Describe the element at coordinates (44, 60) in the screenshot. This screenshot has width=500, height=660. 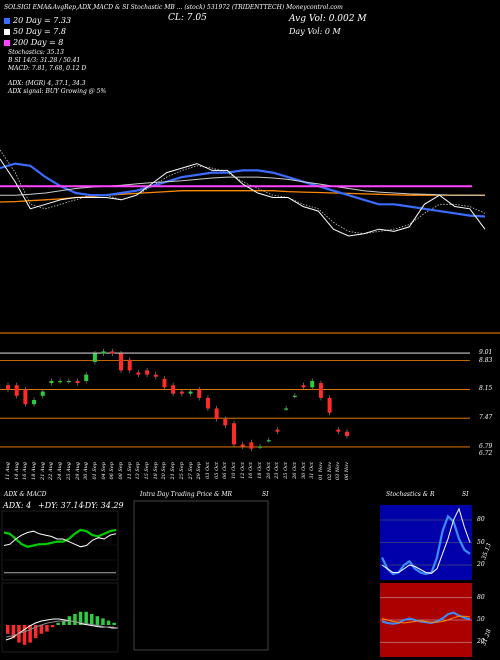
I see `si-text: B SI 14/3: 31.28 / 50.41` at that location.